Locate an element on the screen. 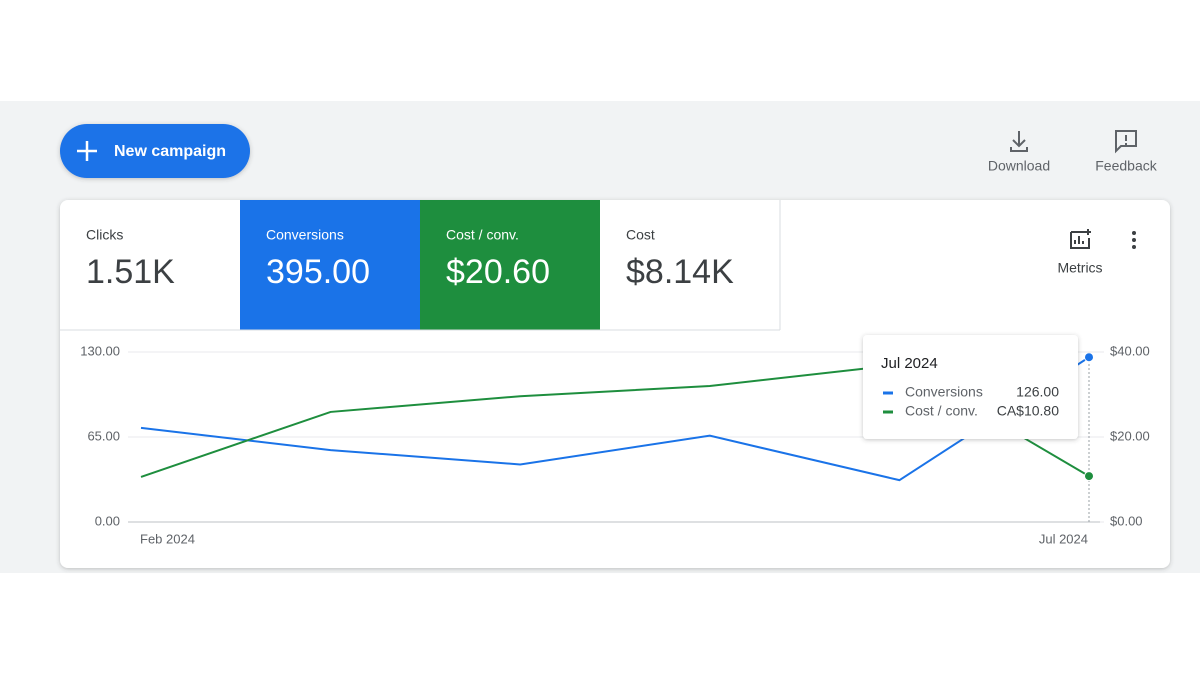  scorecard: Cost $8.14K is located at coordinates (680, 259).